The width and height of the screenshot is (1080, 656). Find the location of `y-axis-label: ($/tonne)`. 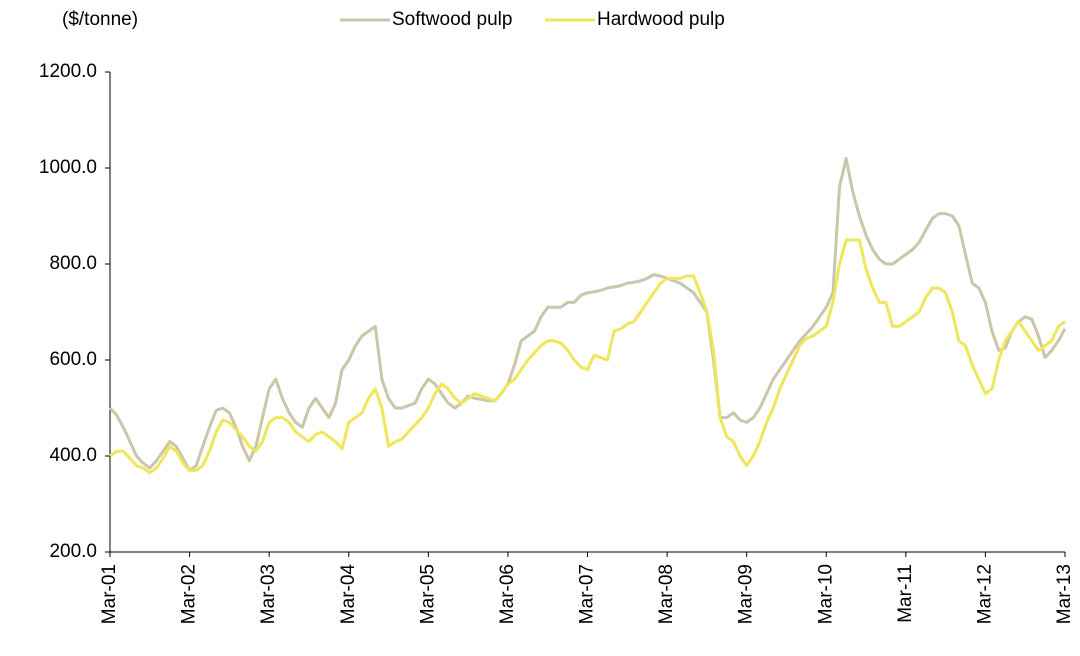

y-axis-label: ($/tonne) is located at coordinates (100, 19).